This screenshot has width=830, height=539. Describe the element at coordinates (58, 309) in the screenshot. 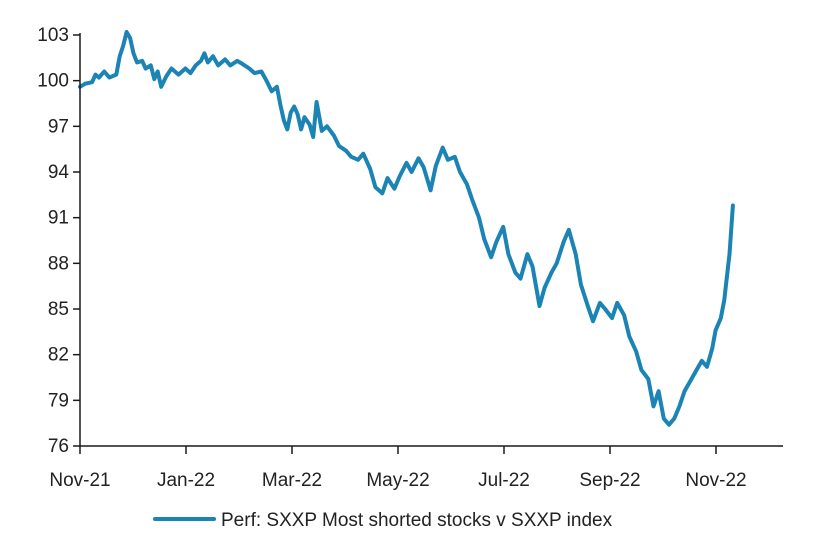

I see `y-tick-label: 85` at that location.